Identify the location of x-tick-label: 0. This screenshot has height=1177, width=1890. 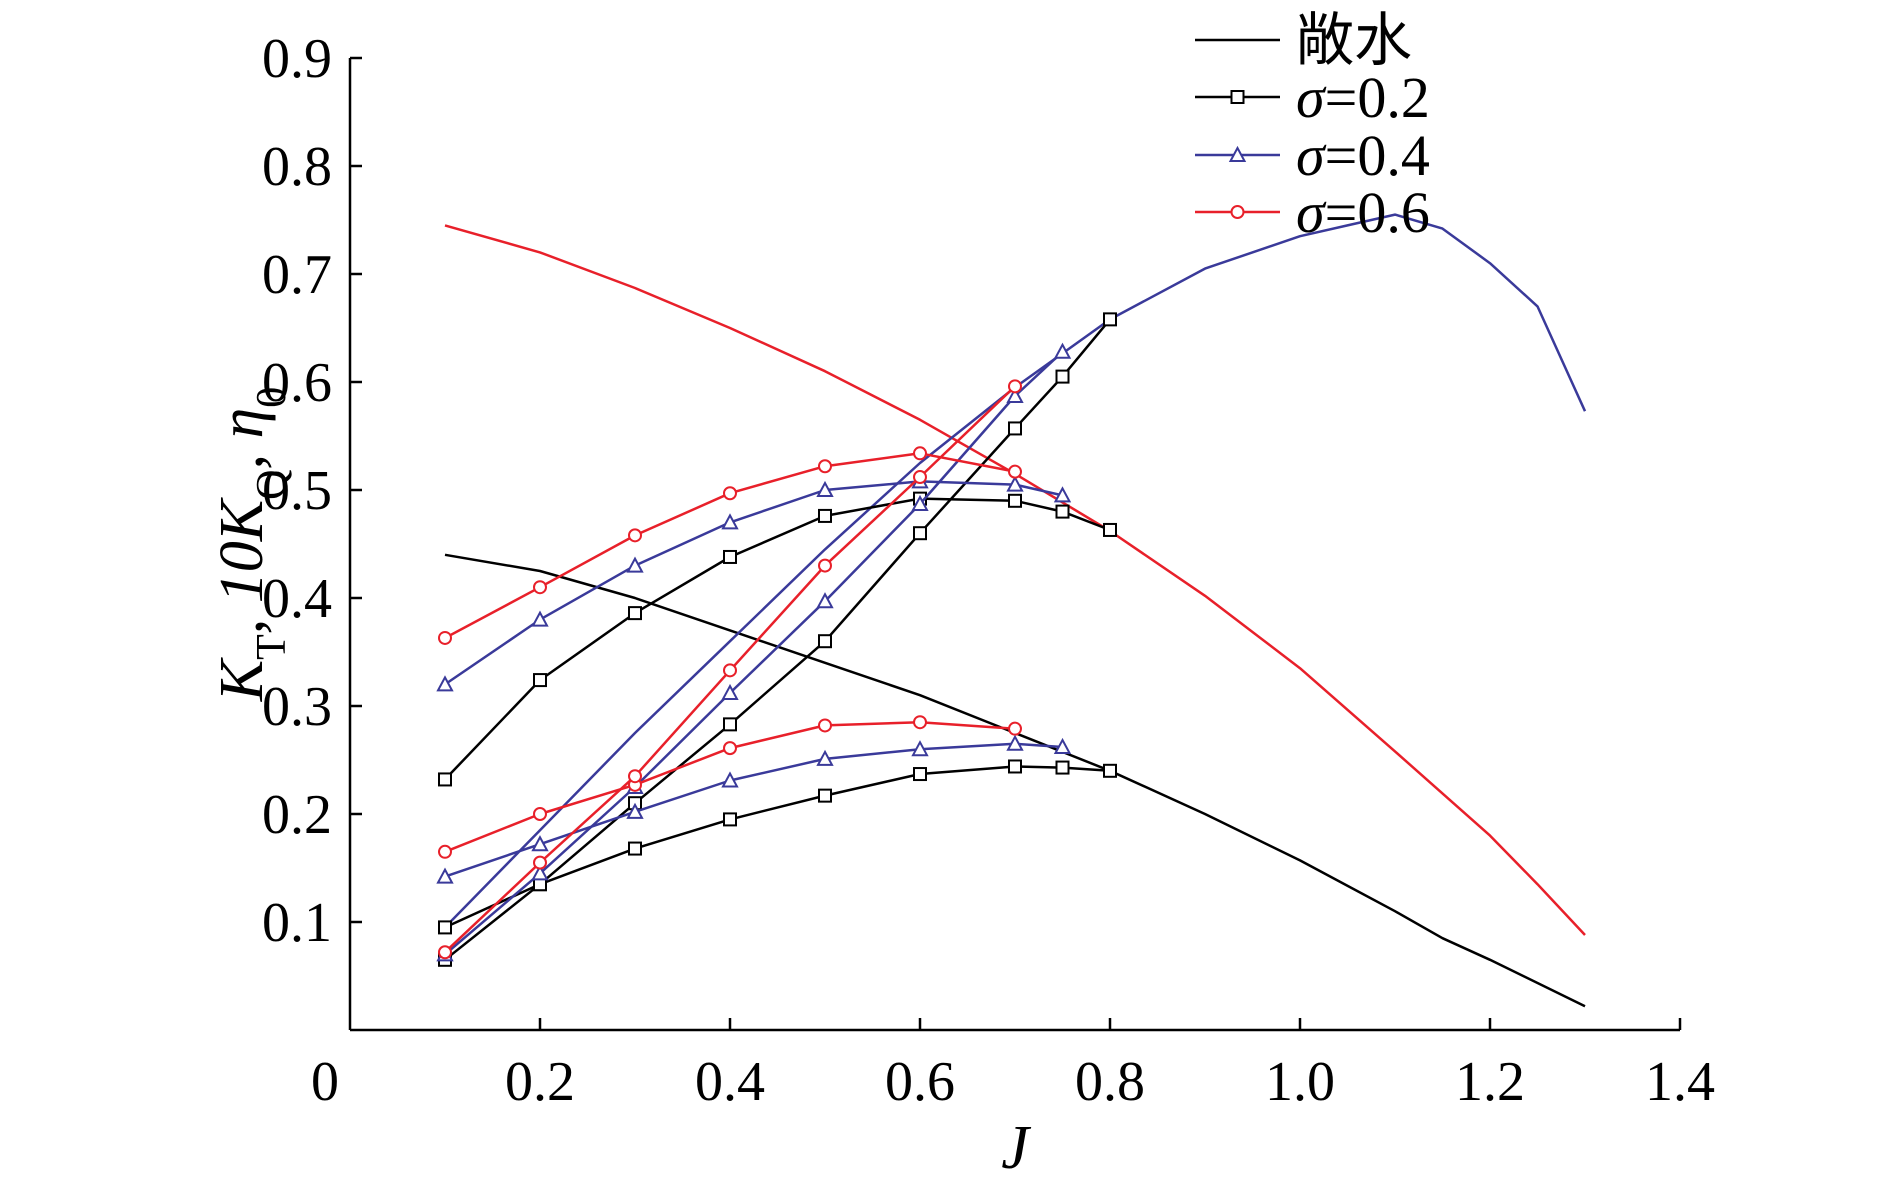
(325, 1082).